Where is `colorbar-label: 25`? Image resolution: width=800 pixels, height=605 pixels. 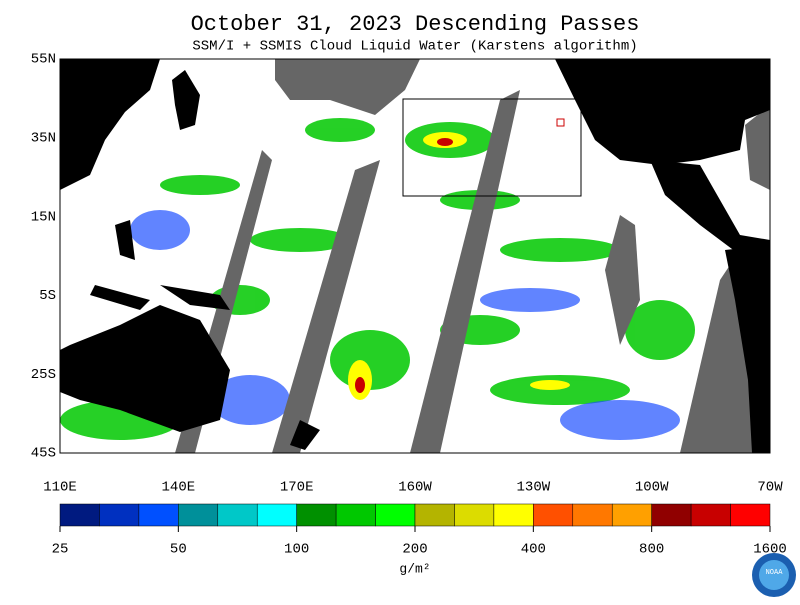 colorbar-label: 25 is located at coordinates (60, 550).